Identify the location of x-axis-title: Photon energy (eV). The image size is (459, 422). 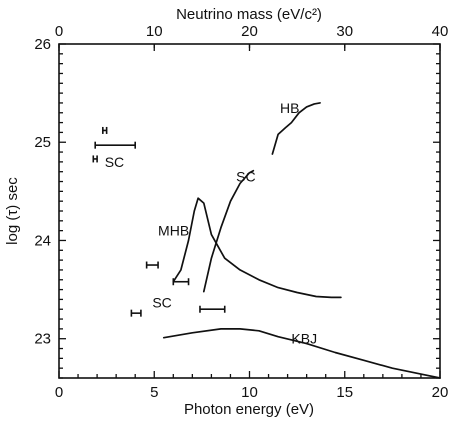
(249, 409).